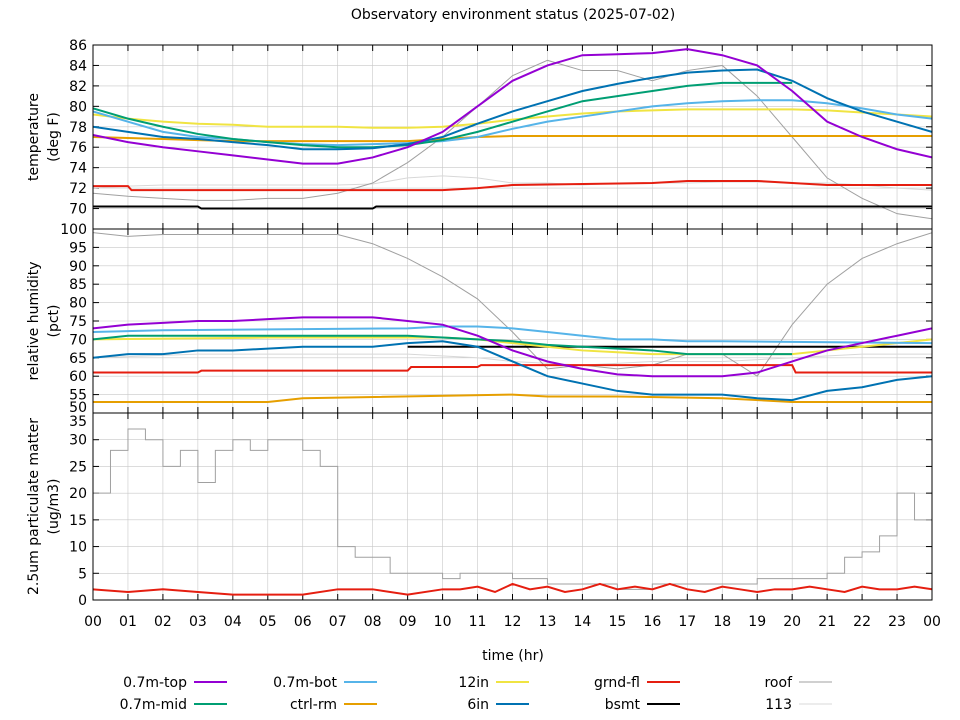 This screenshot has height=720, width=960. I want to click on legend-label: grnd-fl, so click(617, 683).